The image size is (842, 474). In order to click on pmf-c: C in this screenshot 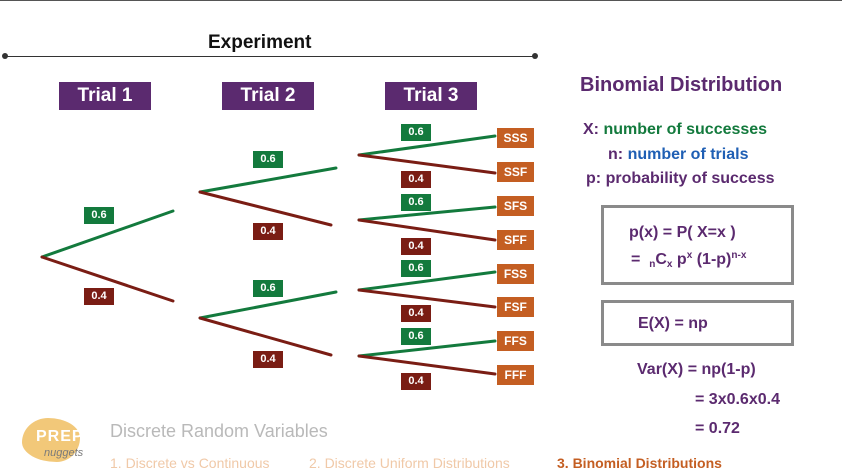, I will do `click(661, 259)`.